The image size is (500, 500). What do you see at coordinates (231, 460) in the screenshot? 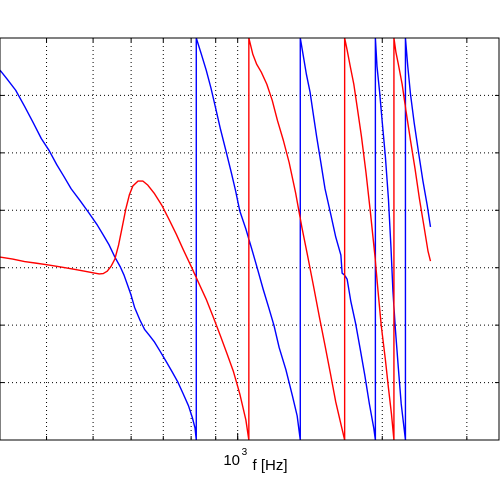
I see `x-tick-label: 10` at bounding box center [231, 460].